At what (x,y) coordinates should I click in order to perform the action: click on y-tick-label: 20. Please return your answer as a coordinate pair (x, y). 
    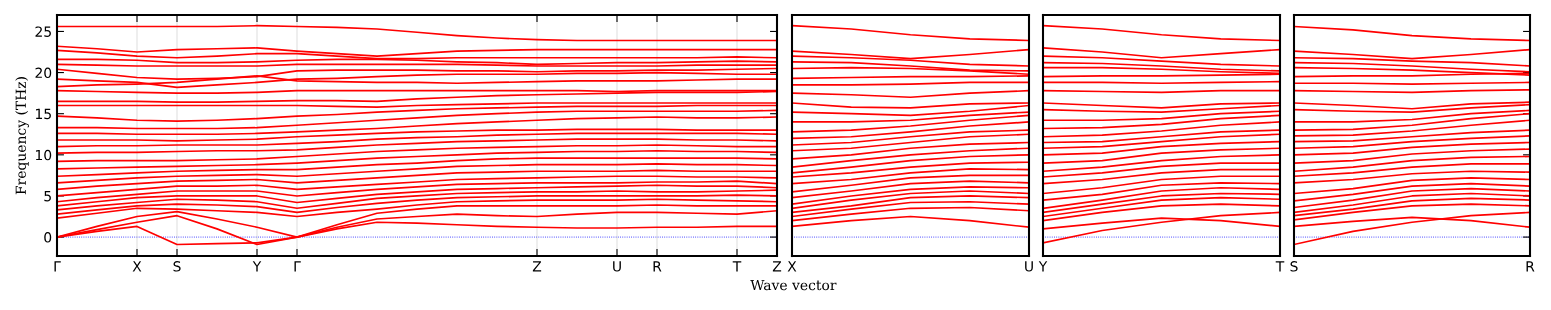
    Looking at the image, I should click on (43, 73).